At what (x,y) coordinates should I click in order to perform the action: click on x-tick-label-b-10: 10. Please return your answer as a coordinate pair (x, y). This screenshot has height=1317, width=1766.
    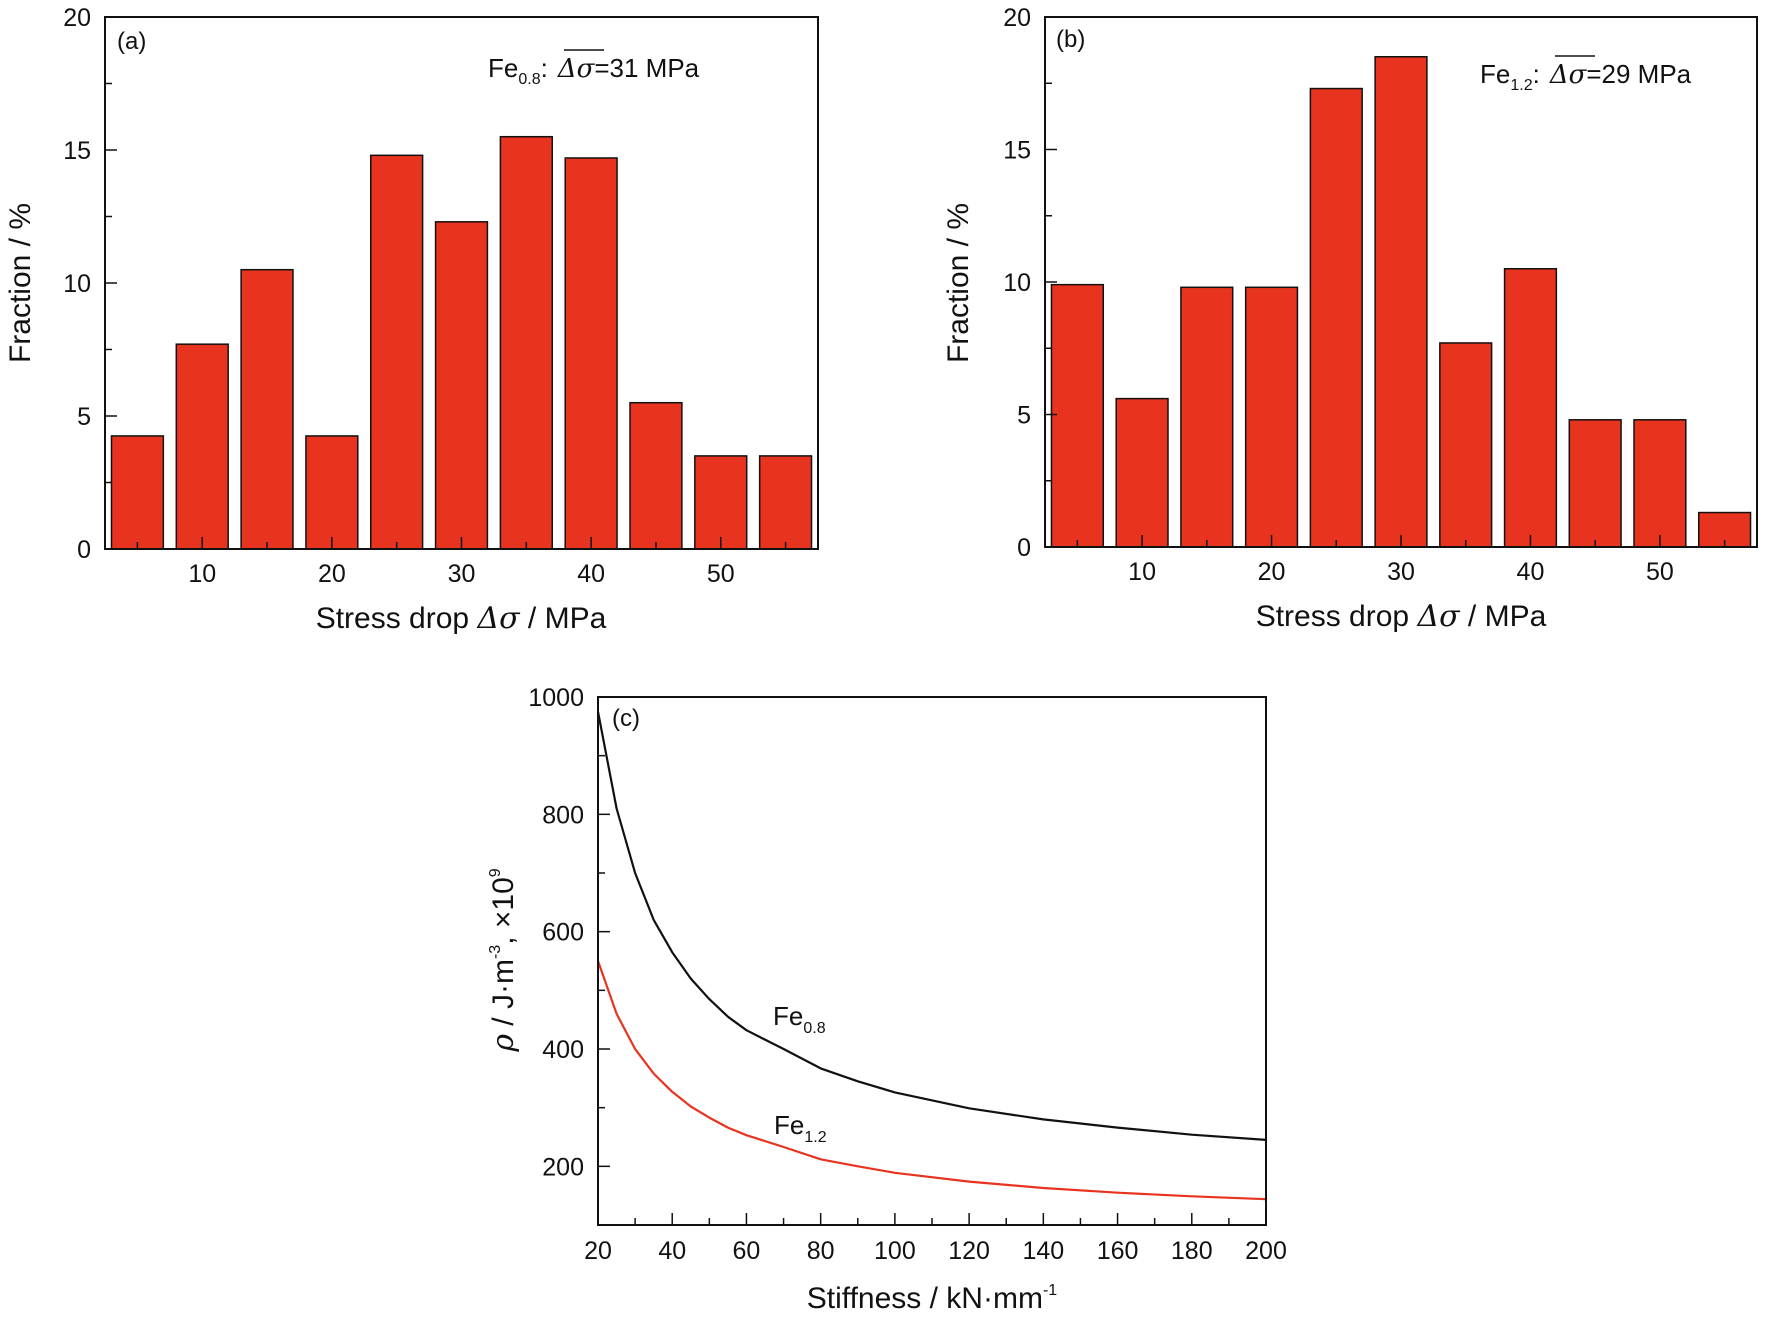
    Looking at the image, I should click on (1142, 572).